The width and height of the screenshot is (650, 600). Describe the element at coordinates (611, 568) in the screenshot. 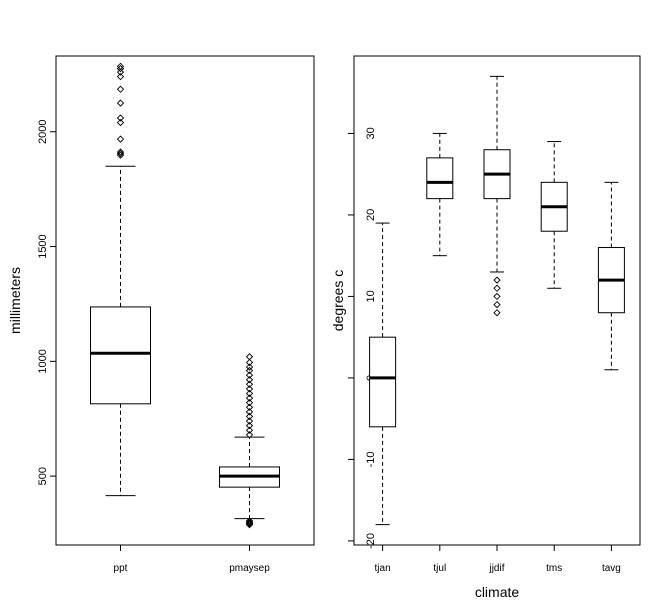

I see `x-tick-label: tavg` at that location.